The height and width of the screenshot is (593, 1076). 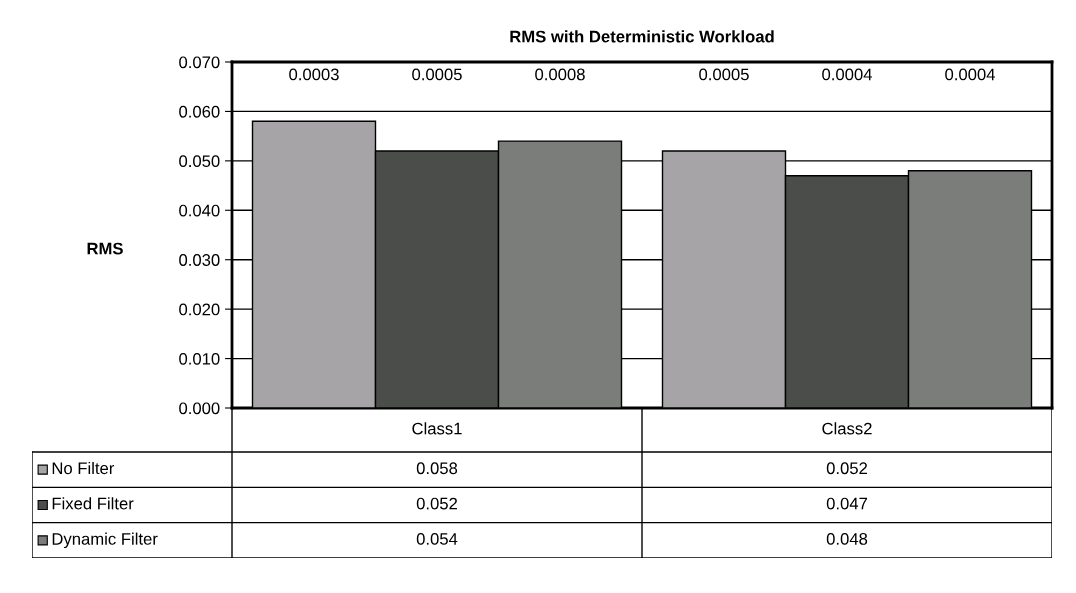 I want to click on y-tick-label: 0.020, so click(x=199, y=309).